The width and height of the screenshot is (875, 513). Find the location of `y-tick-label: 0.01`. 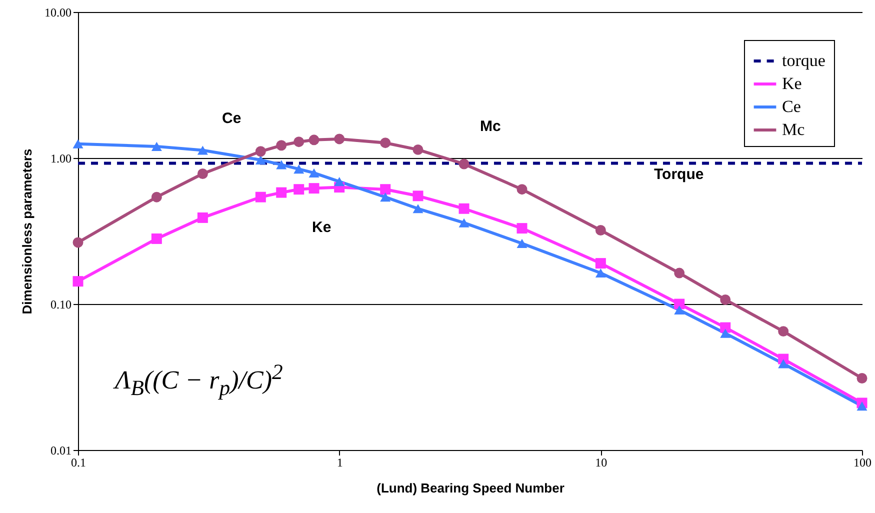

y-tick-label: 0.01 is located at coordinates (61, 451).